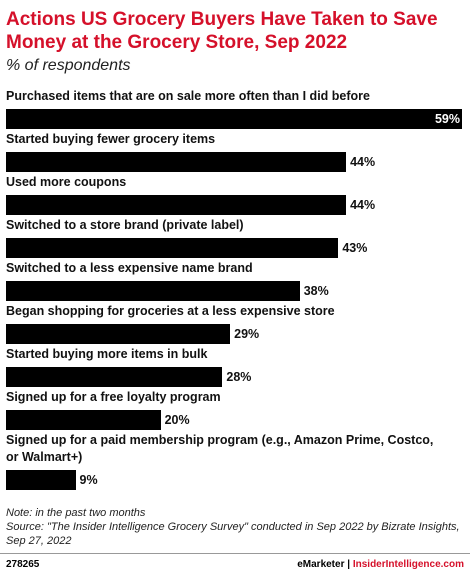 Image resolution: width=470 pixels, height=572 pixels. I want to click on bar-track: 29%, so click(235, 334).